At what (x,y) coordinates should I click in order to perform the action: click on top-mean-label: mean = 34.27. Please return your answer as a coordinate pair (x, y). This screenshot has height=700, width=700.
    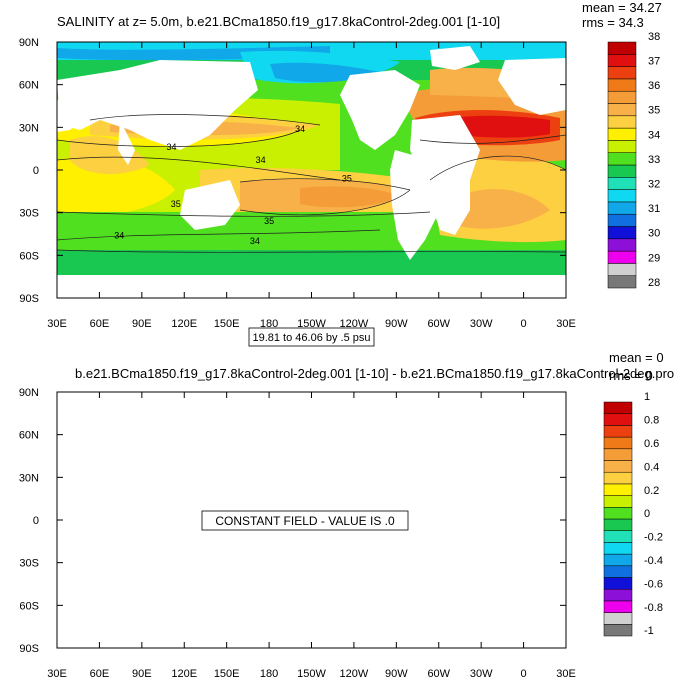
    Looking at the image, I should click on (622, 7).